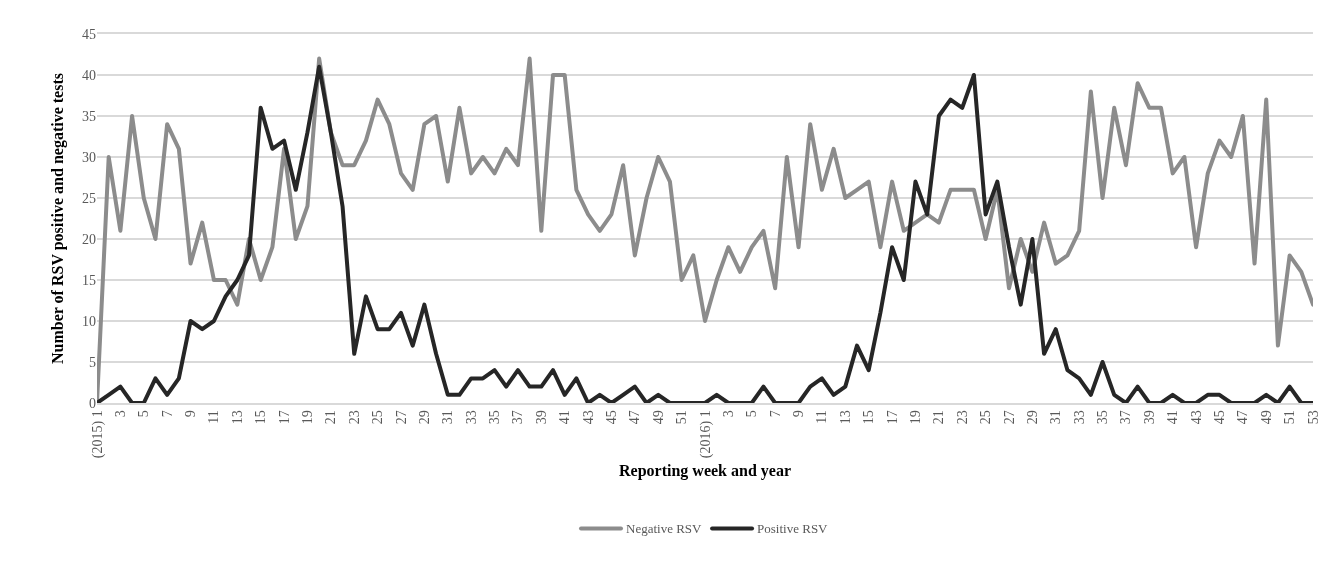 The image size is (1339, 576). I want to click on x-tick-label: (2015) 1, so click(97, 434).